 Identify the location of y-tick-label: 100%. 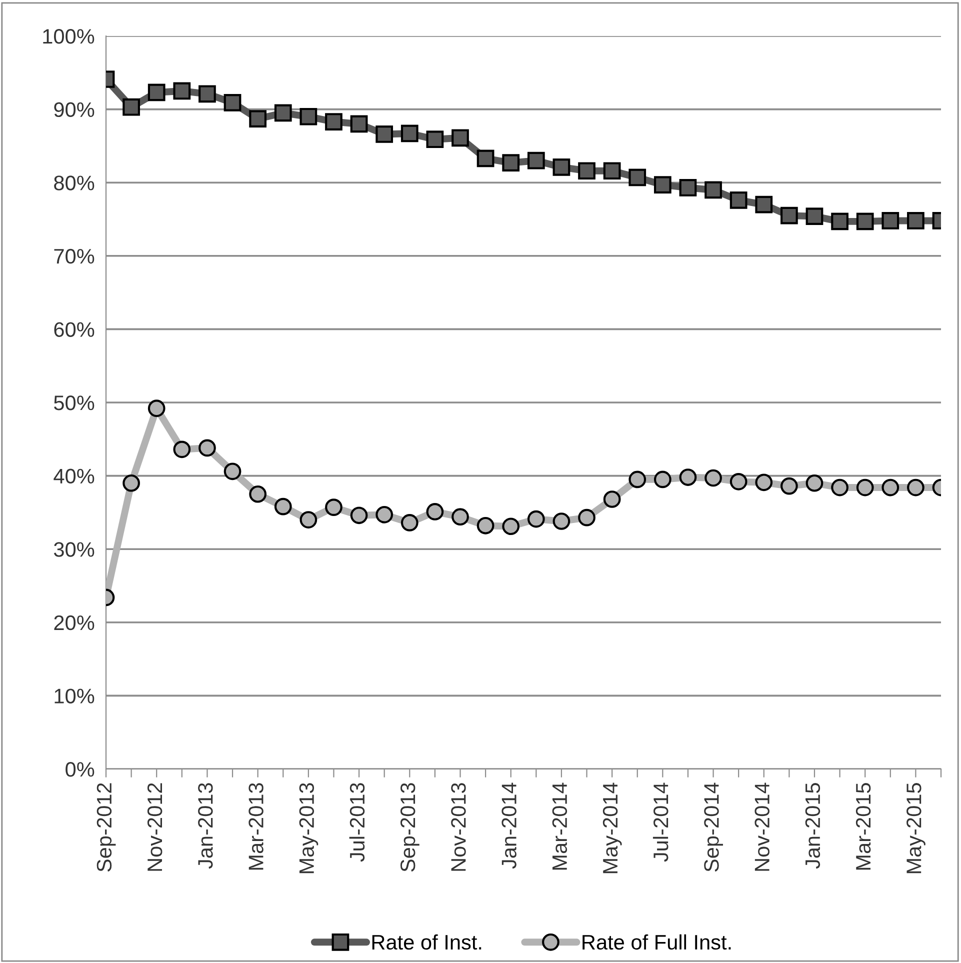
(68, 36).